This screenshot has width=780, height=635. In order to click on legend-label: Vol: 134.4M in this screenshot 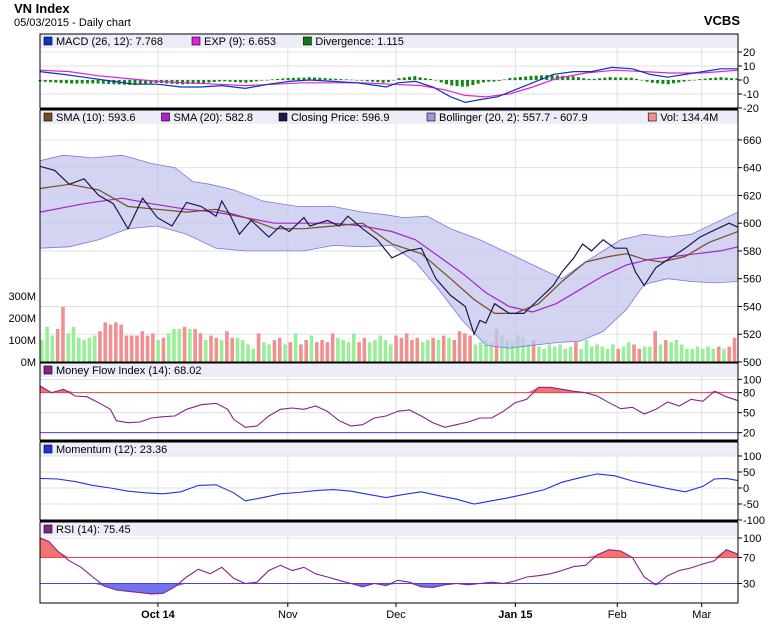, I will do `click(689, 118)`.